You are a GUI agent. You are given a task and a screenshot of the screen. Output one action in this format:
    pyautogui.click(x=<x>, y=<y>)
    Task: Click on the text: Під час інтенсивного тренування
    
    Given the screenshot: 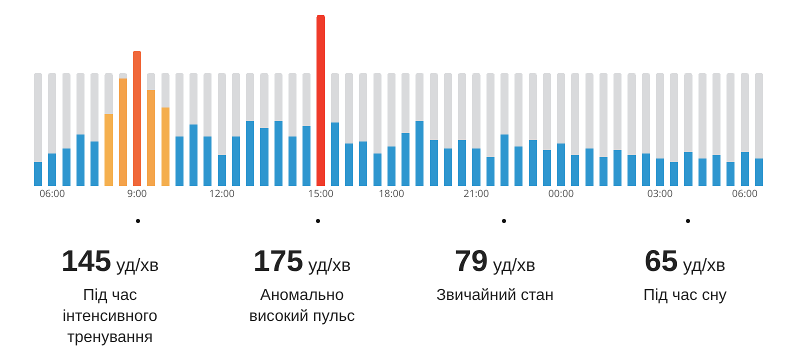 What is the action you would take?
    pyautogui.click(x=110, y=317)
    